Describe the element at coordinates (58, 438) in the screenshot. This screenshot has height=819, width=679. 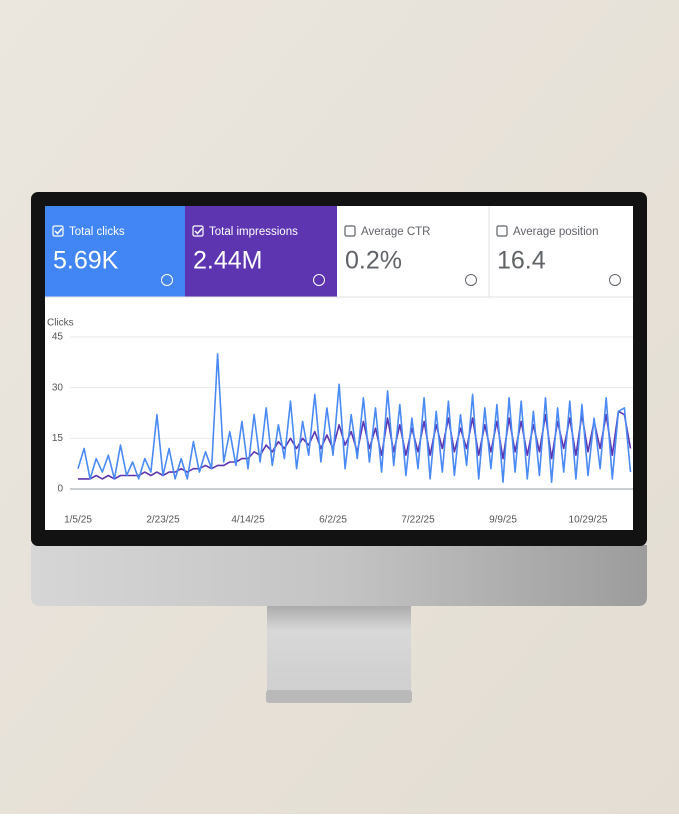
I see `y-tick-label: 15` at that location.